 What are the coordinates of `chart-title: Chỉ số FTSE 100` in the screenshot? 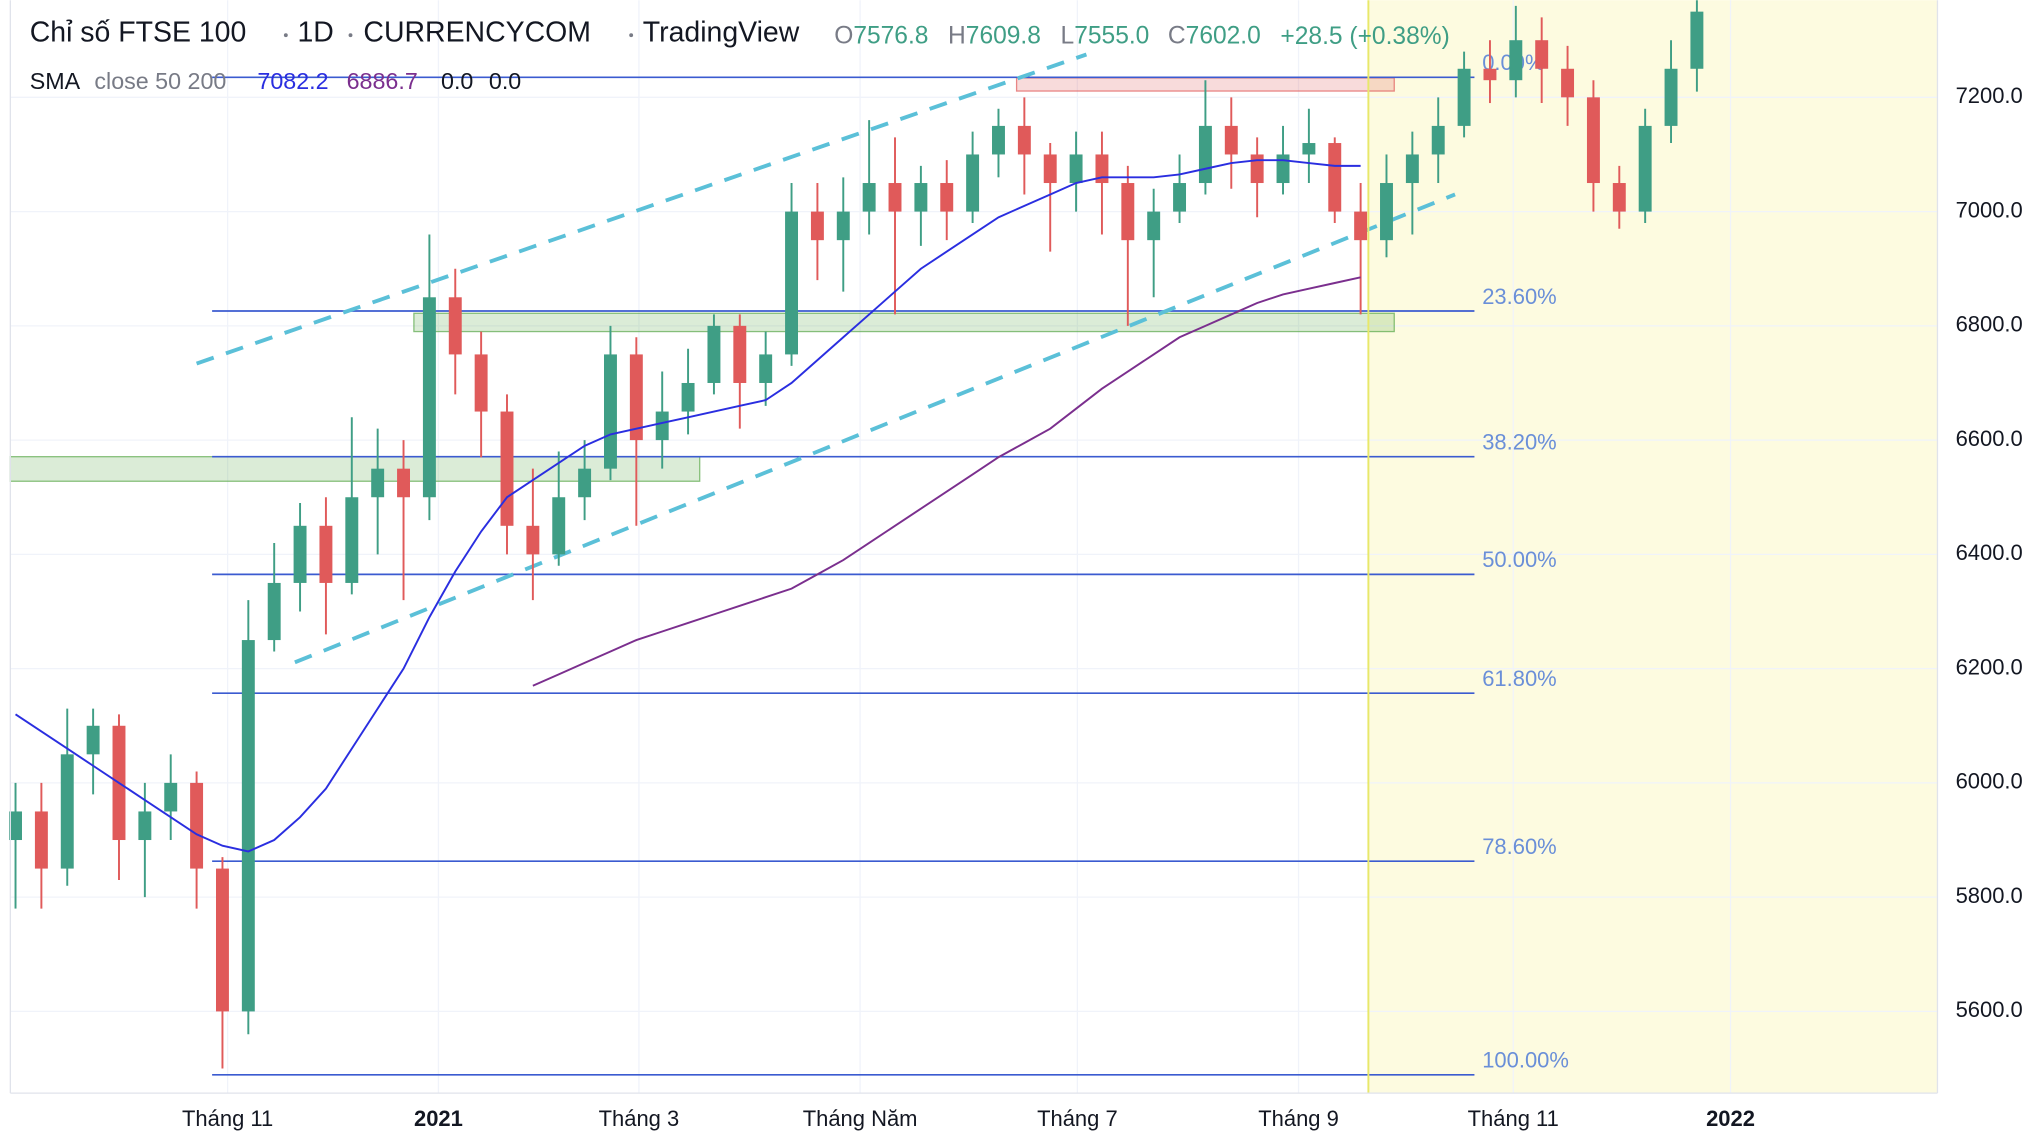 It's located at (138, 32).